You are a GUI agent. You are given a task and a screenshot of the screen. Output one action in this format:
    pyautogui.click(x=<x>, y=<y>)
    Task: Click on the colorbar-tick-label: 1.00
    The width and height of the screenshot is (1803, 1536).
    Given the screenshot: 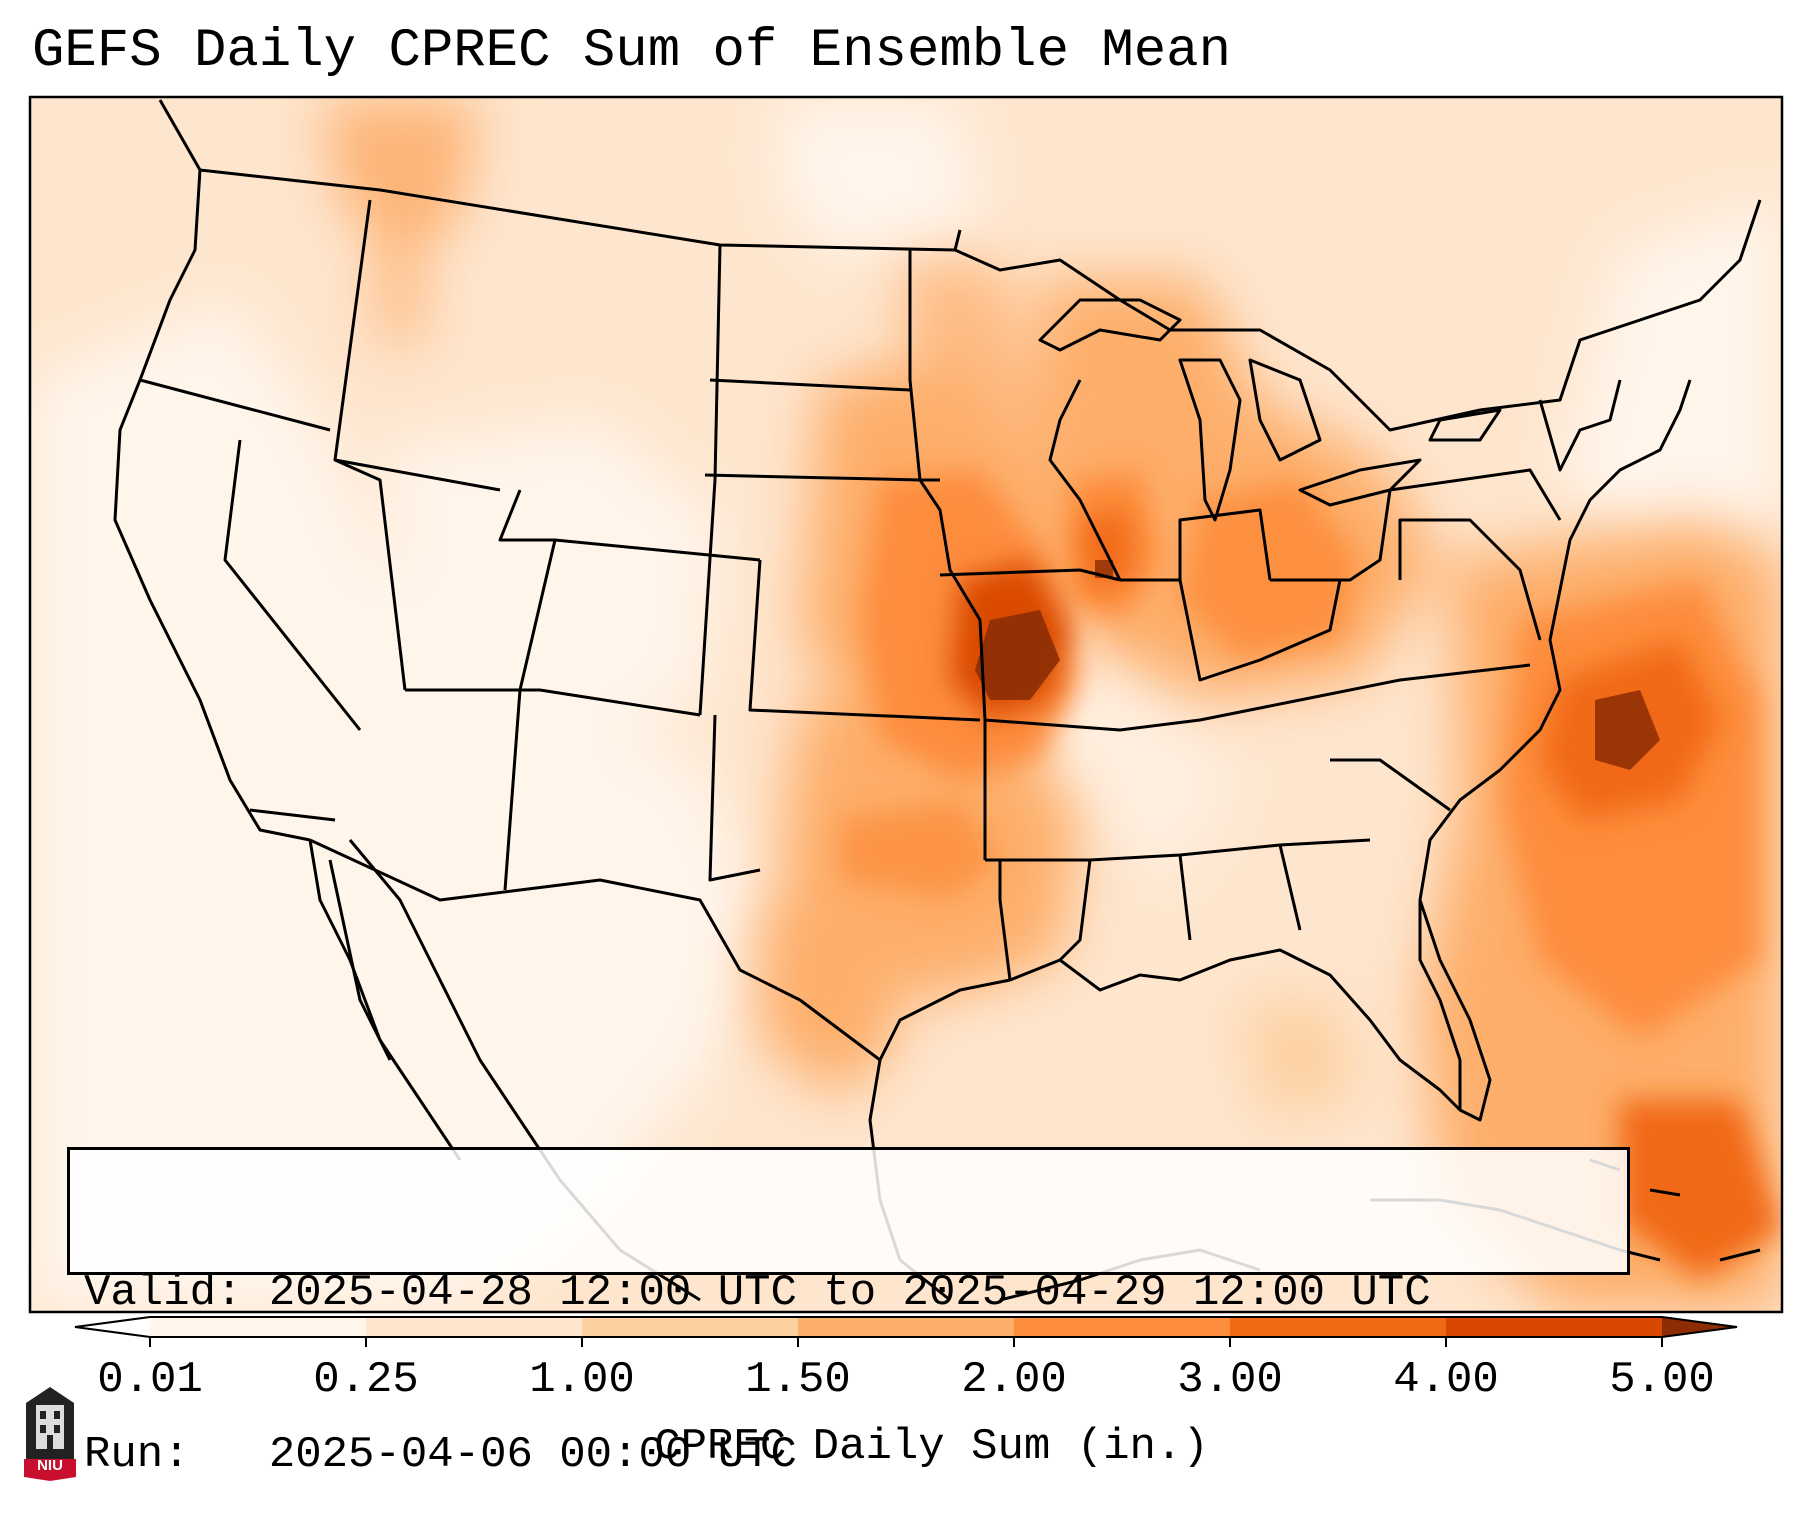 What is the action you would take?
    pyautogui.click(x=582, y=1380)
    